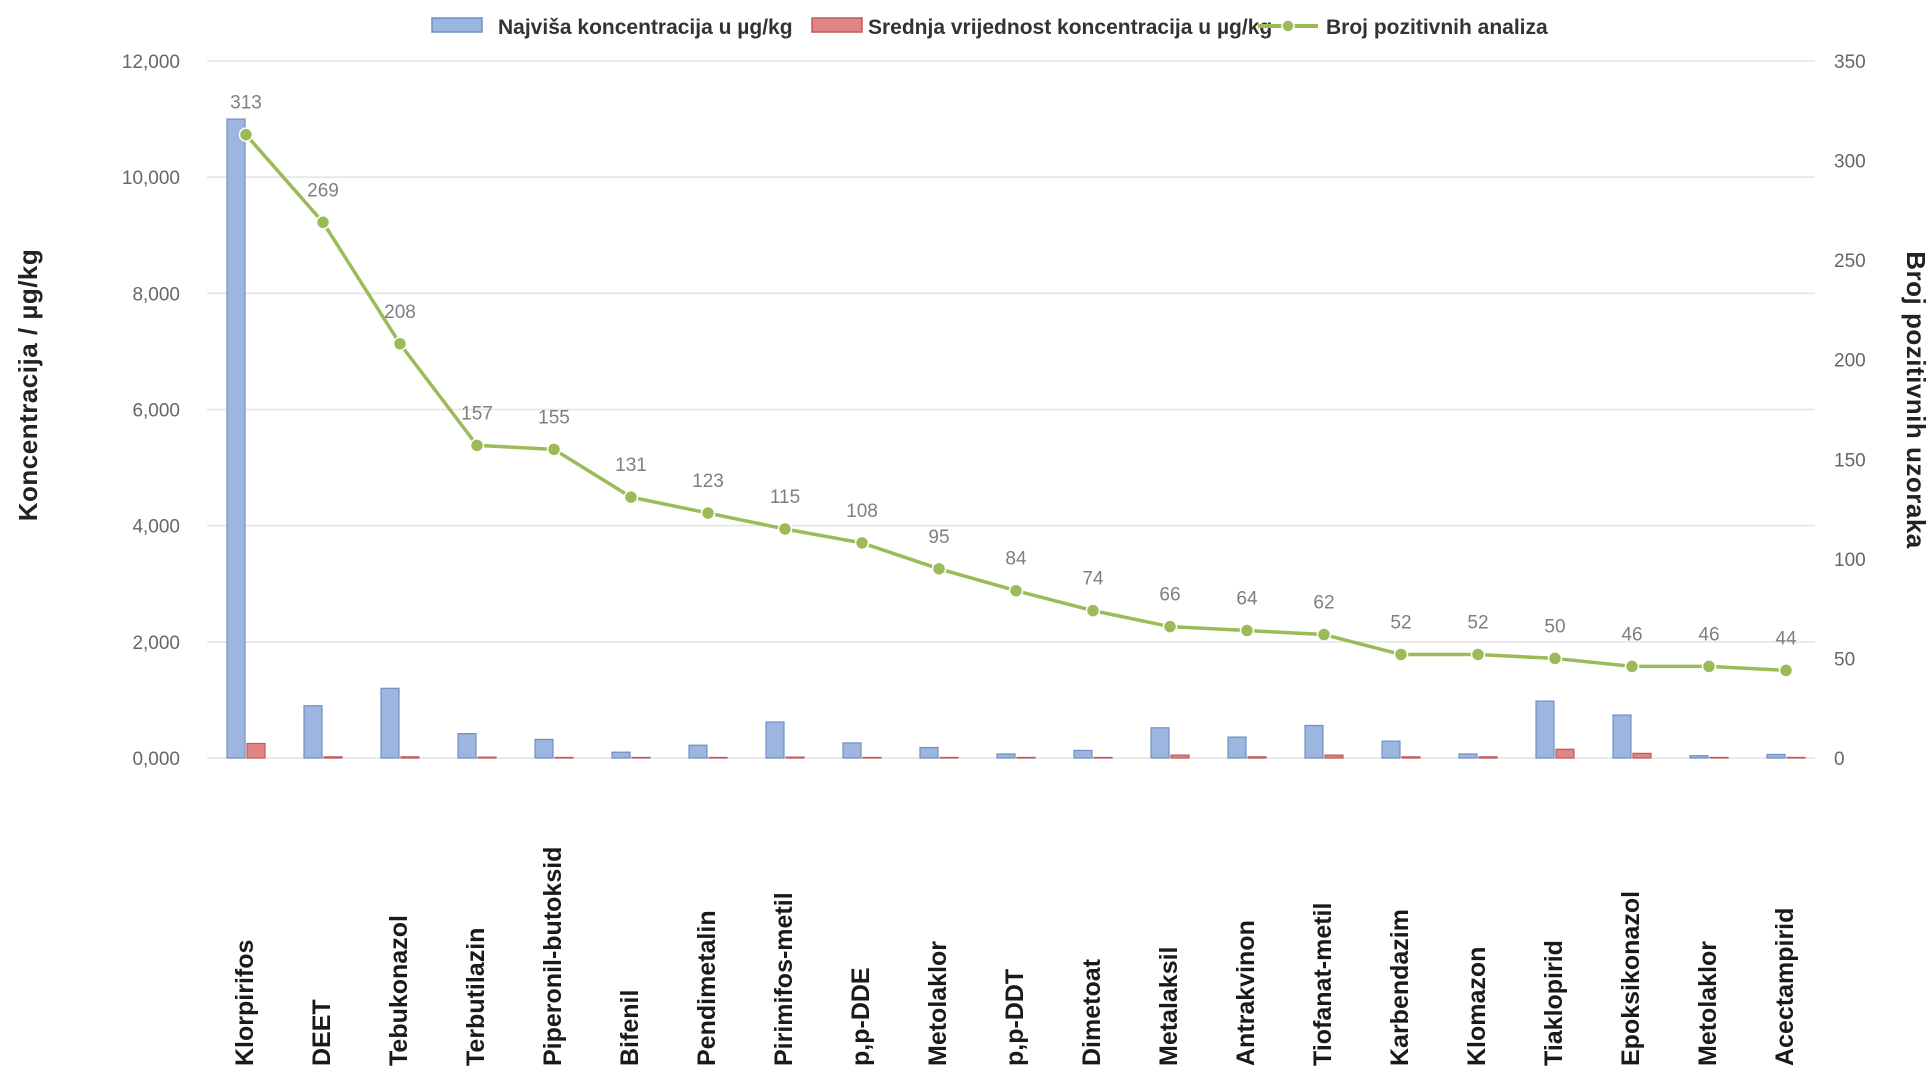 The image size is (1932, 1080). What do you see at coordinates (1169, 1006) in the screenshot?
I see `x-tick-label: Metalaksil` at bounding box center [1169, 1006].